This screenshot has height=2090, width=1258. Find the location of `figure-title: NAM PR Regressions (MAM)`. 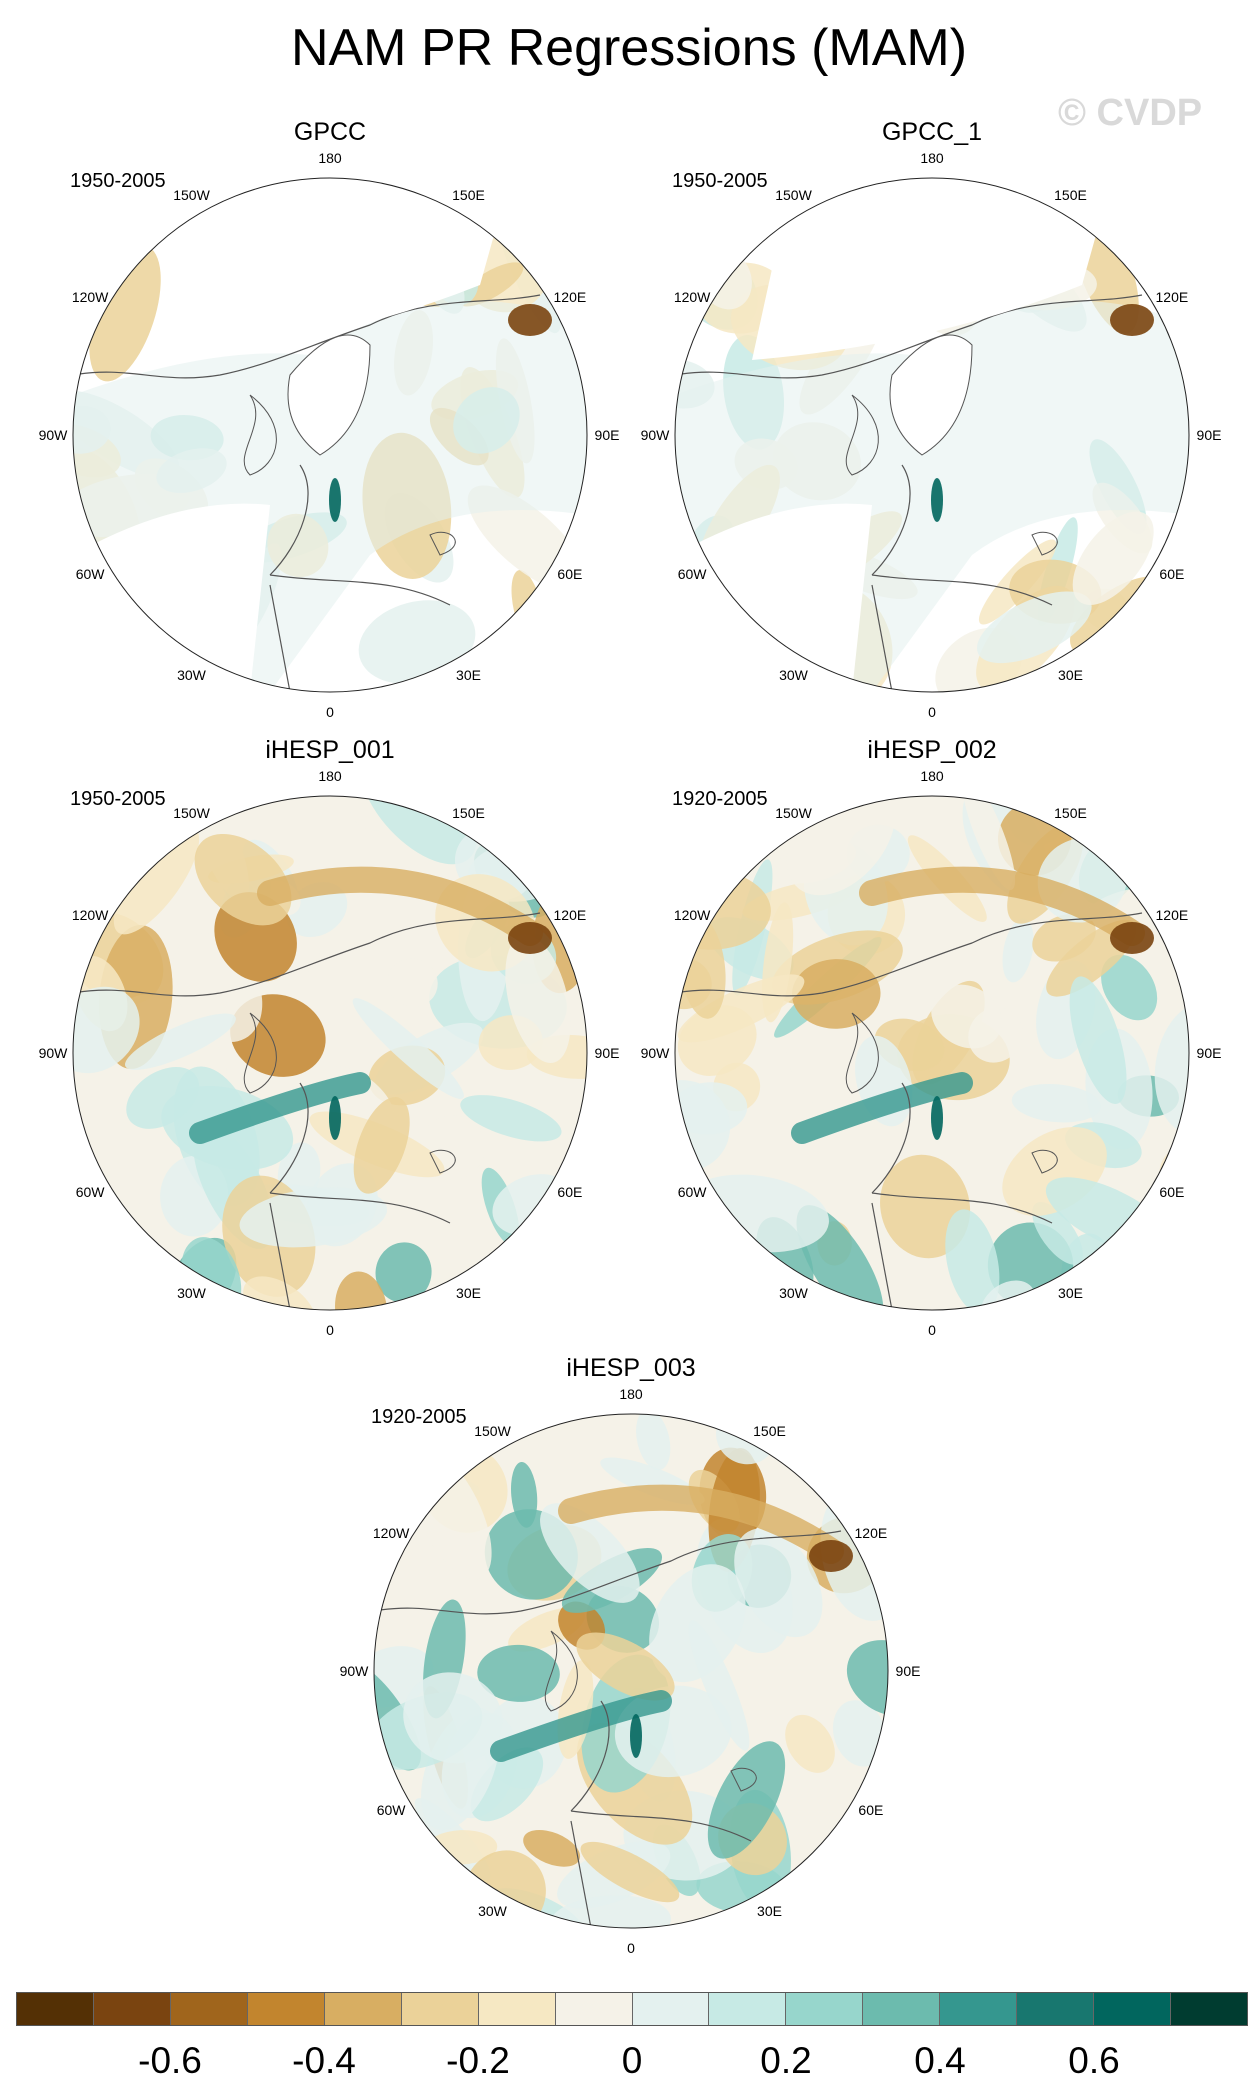

figure-title: NAM PR Regressions (MAM) is located at coordinates (629, 48).